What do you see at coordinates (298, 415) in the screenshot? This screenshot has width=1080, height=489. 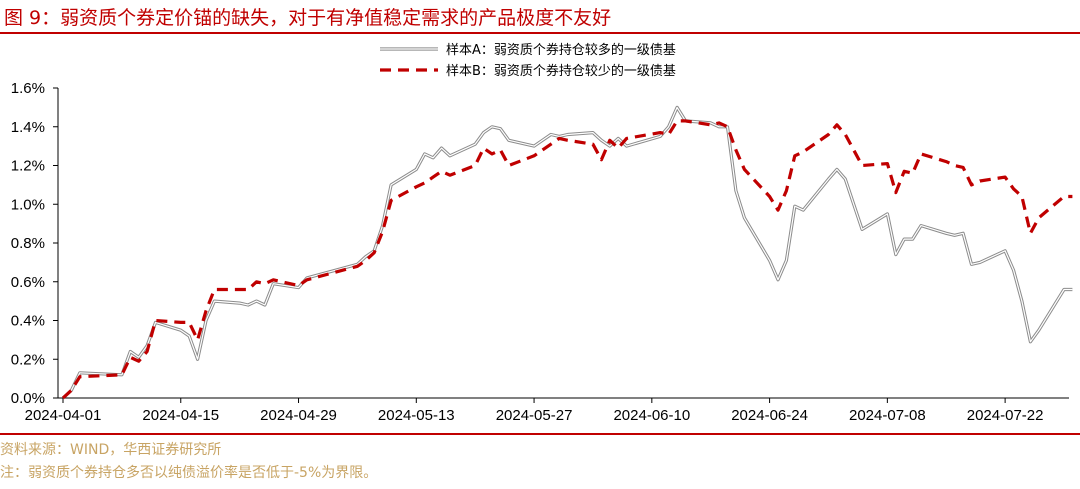 I see `x-tick-label: 2024-04-29` at bounding box center [298, 415].